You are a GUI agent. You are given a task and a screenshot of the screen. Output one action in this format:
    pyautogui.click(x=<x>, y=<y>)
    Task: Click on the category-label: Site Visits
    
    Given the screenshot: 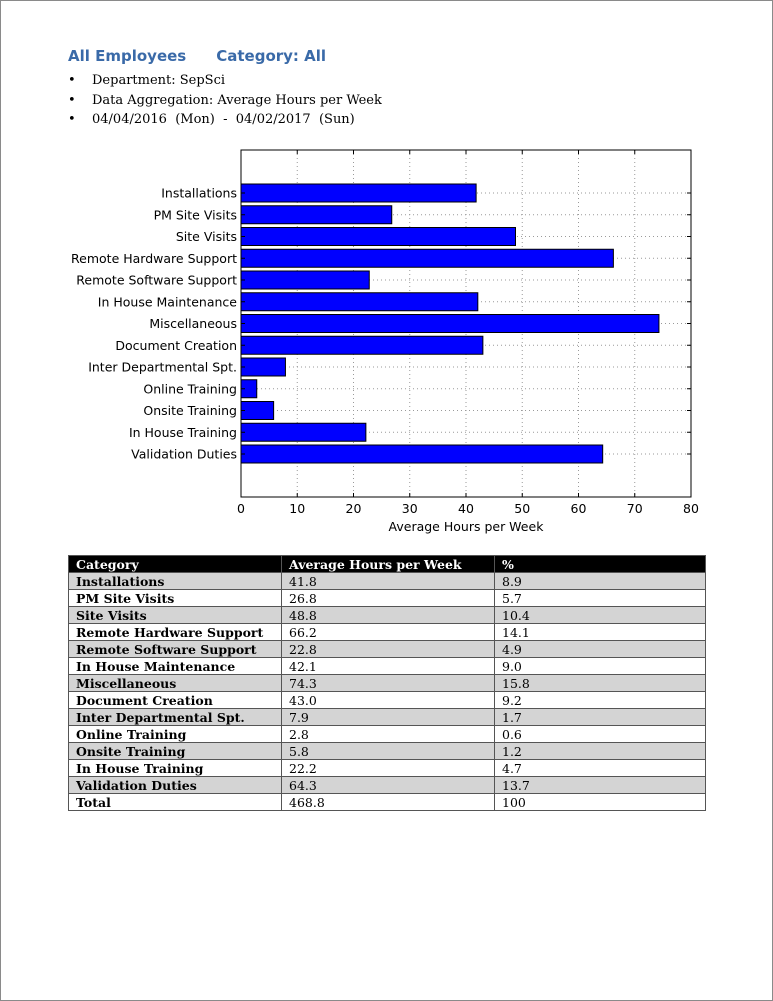 What is the action you would take?
    pyautogui.click(x=206, y=236)
    